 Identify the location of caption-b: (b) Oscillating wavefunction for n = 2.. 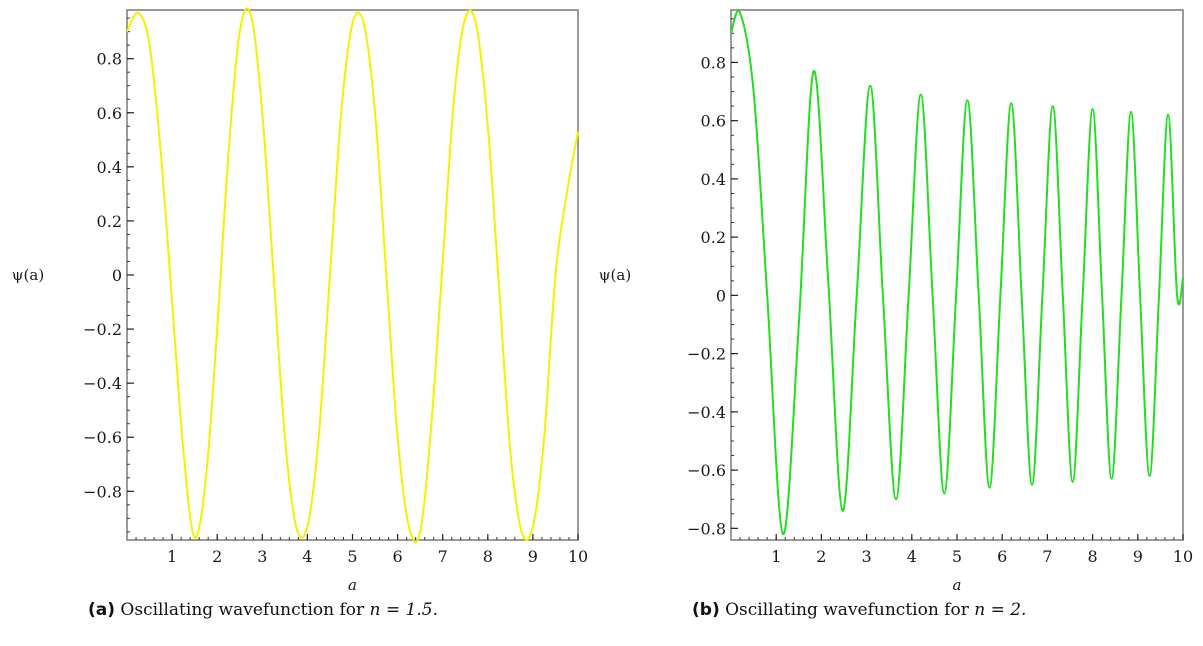
(859, 610).